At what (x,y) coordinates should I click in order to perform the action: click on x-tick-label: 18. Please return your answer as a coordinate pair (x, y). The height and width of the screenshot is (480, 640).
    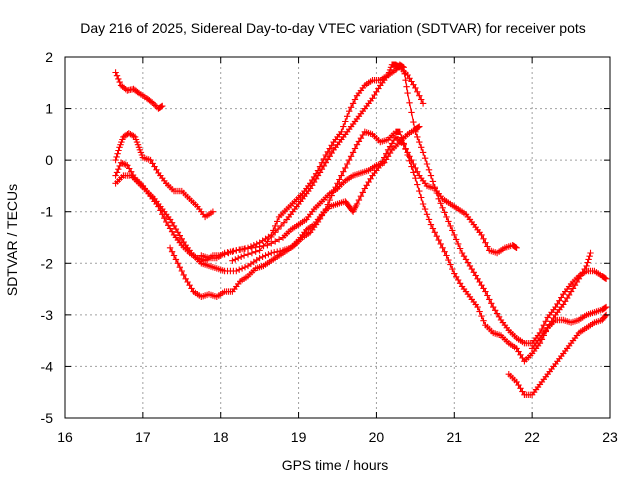
    Looking at the image, I should click on (221, 437).